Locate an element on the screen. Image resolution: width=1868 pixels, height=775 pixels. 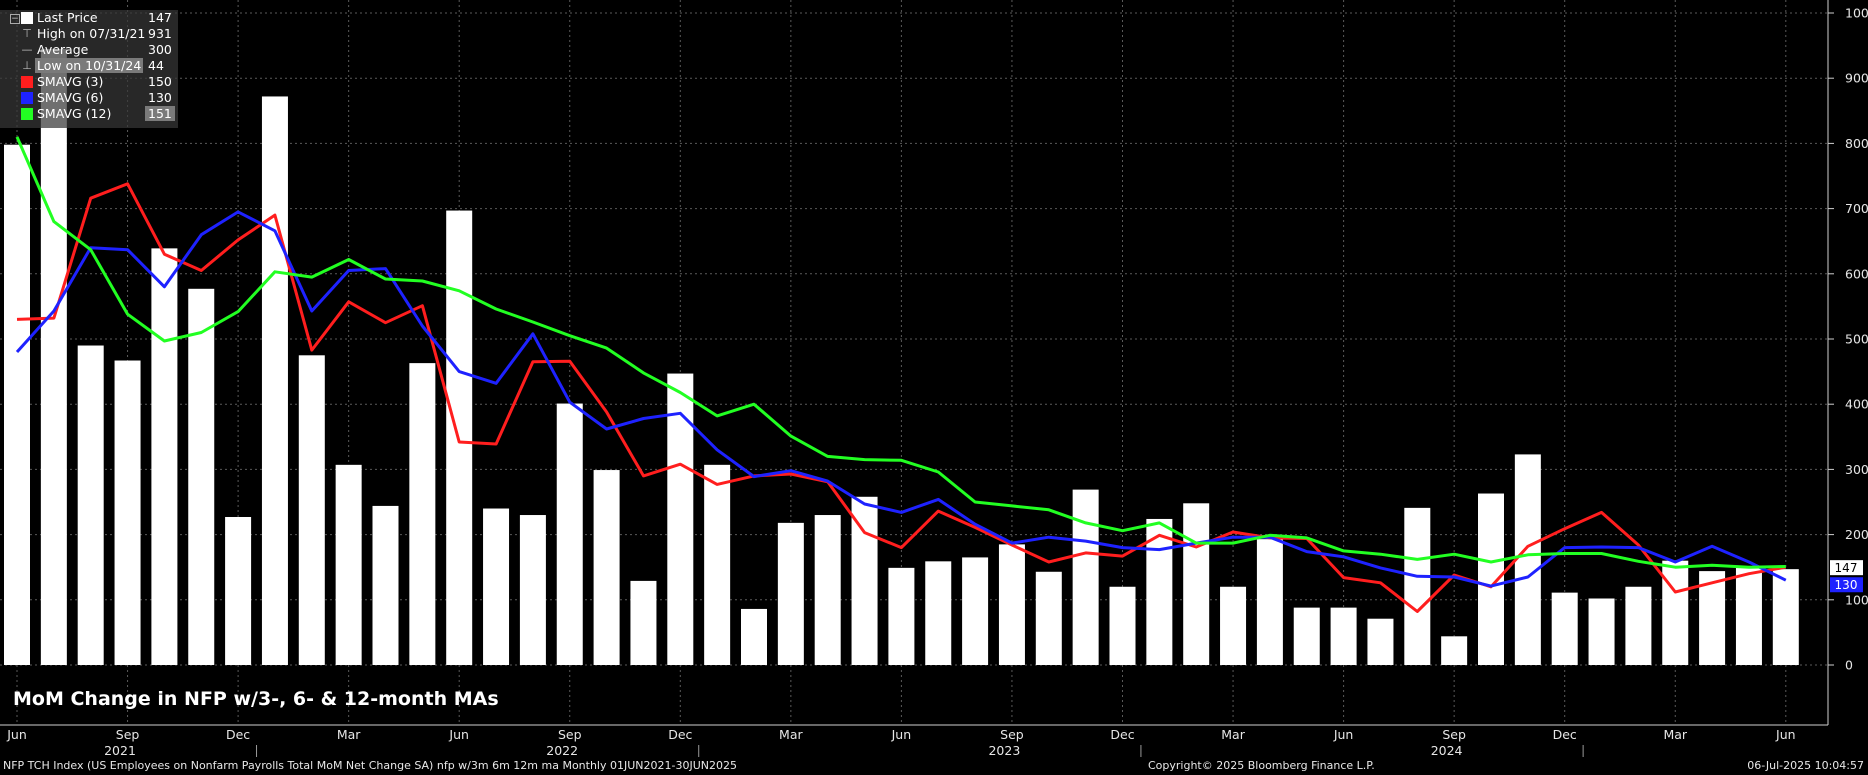
low-marker-icon: ⊥ is located at coordinates (27, 65).